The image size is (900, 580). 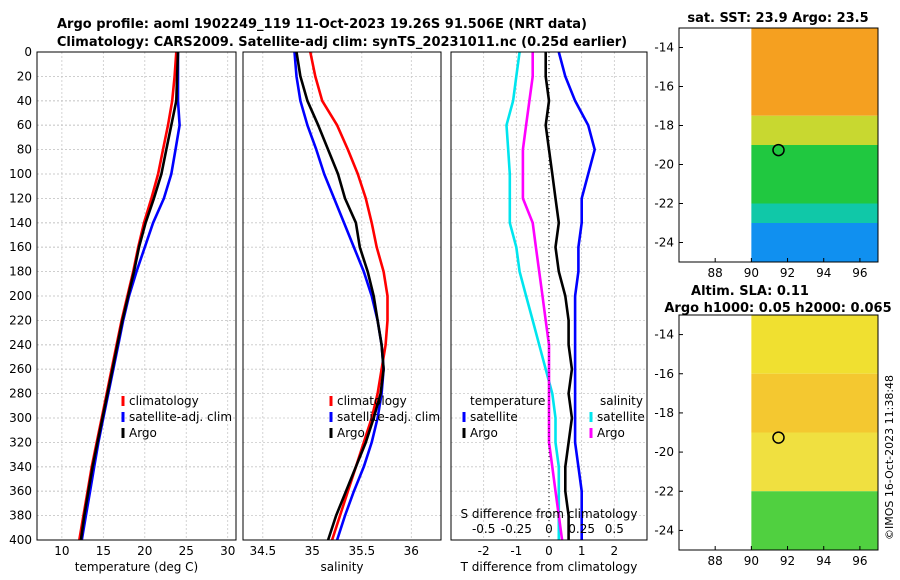 I want to click on map-title: Altim. SLA: 0.11, so click(x=750, y=291).